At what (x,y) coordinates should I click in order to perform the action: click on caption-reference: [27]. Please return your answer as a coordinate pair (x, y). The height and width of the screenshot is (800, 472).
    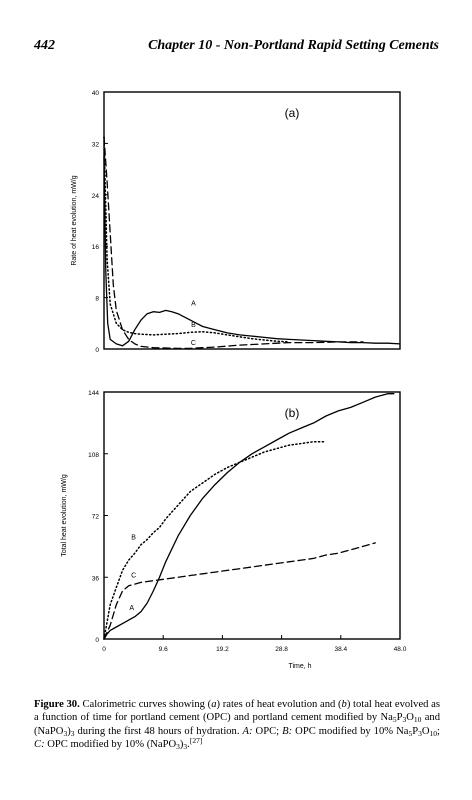
    Looking at the image, I should click on (196, 741).